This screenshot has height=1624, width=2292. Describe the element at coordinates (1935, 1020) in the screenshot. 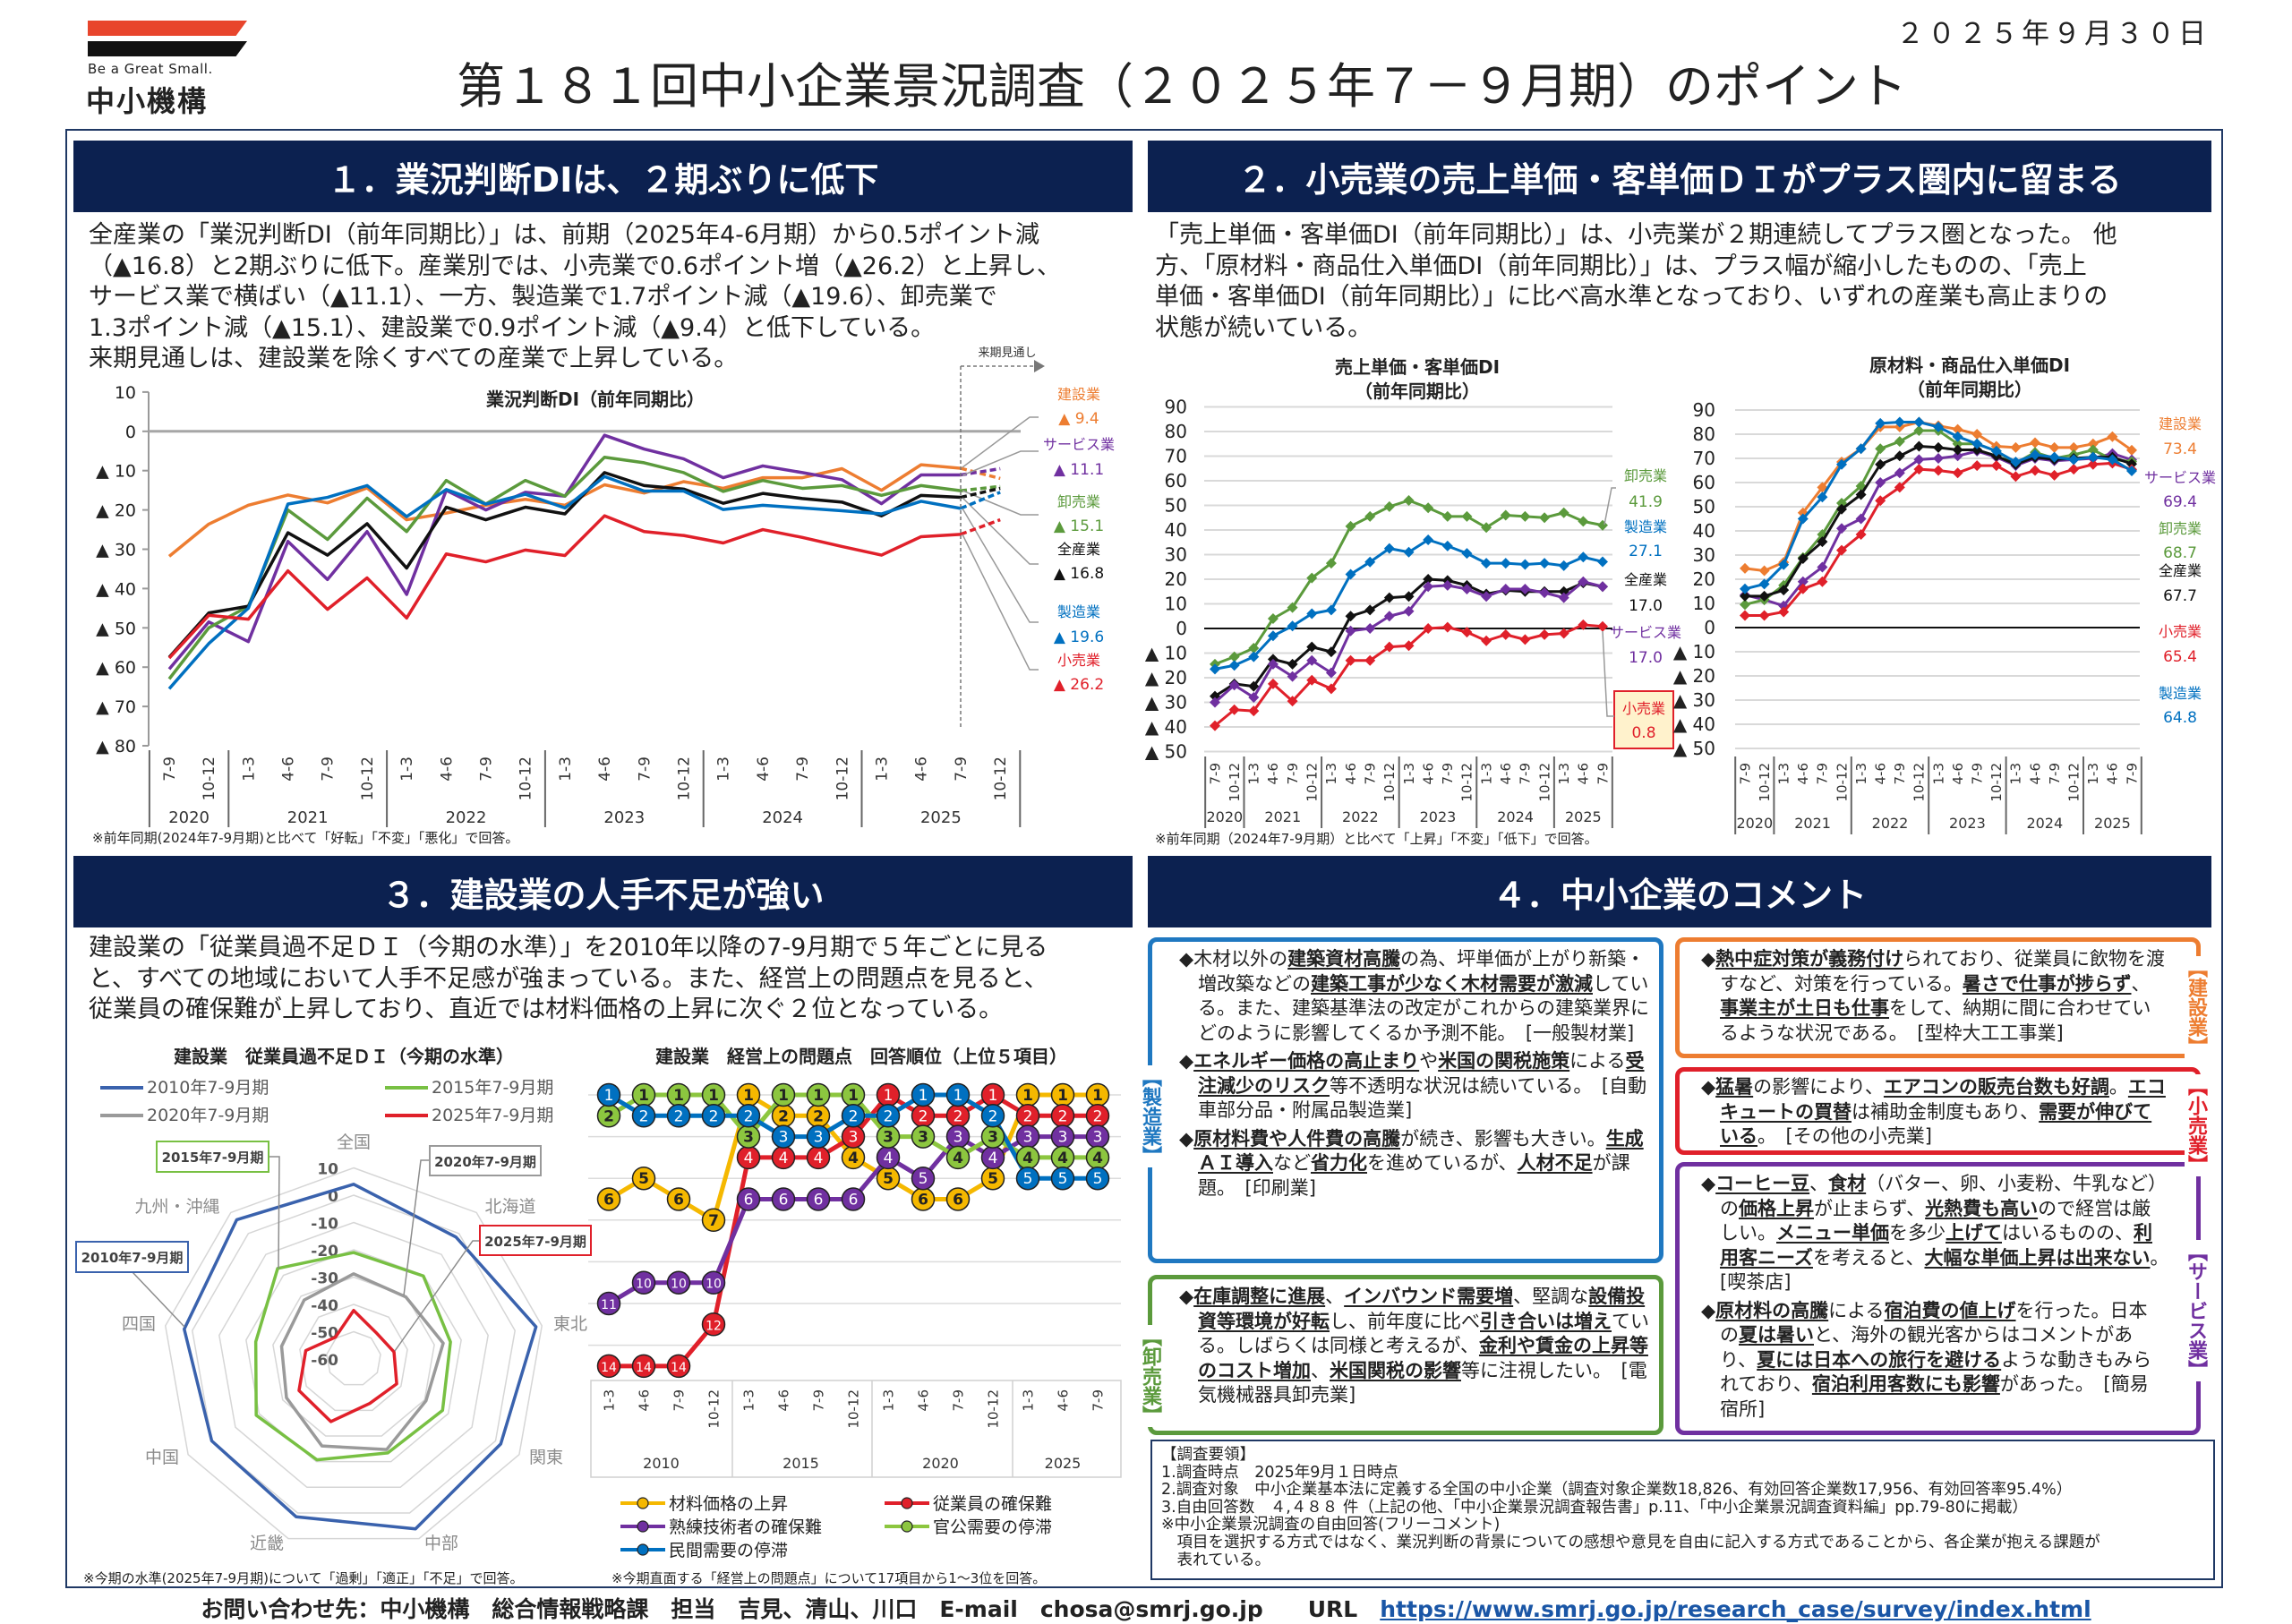

I see `comment-text: をして、納期に間に合わせているような状況である。` at that location.